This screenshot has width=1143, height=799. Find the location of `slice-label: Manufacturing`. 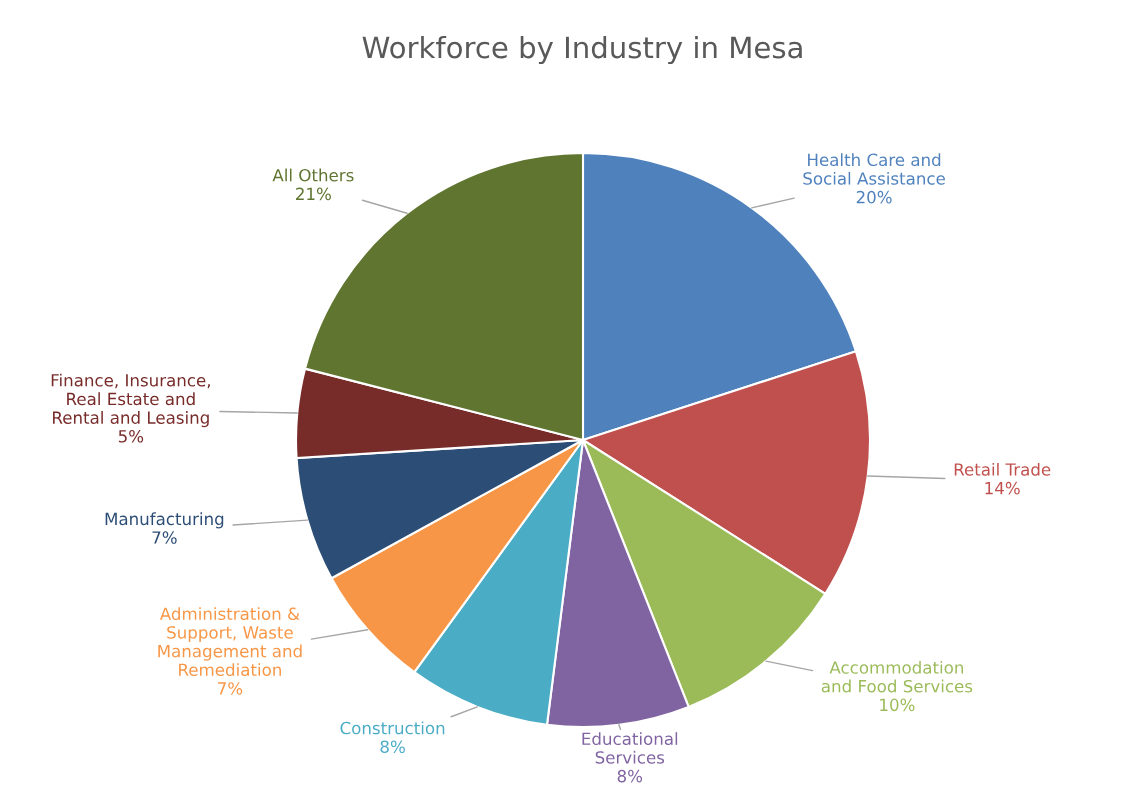

slice-label: Manufacturing is located at coordinates (164, 520).